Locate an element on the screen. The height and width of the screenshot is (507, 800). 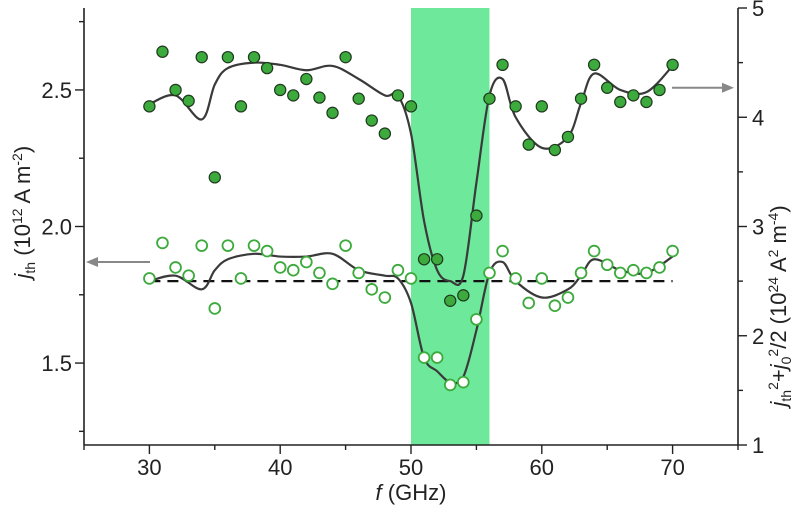
y-right-tick-label: 3 is located at coordinates (758, 227).